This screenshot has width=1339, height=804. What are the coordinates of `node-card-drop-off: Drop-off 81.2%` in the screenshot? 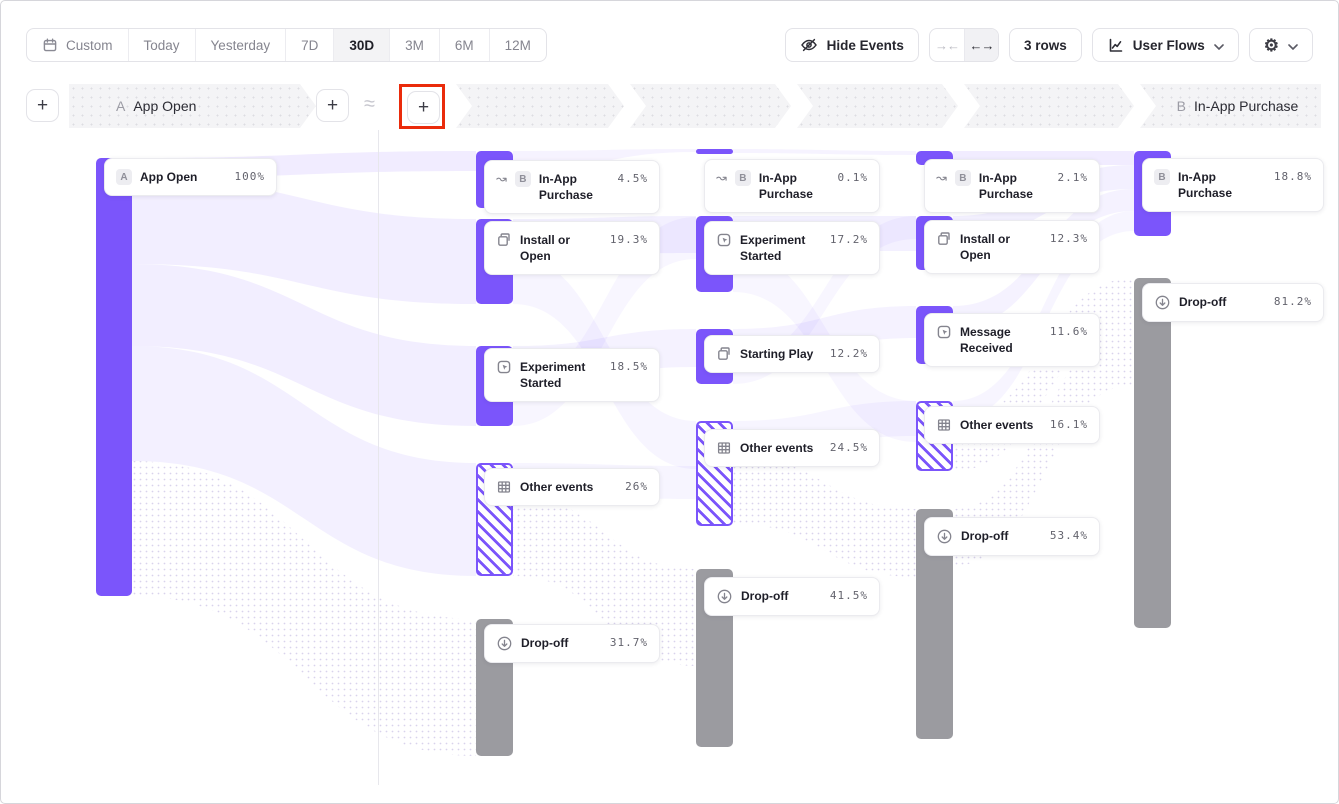 It's located at (1233, 302).